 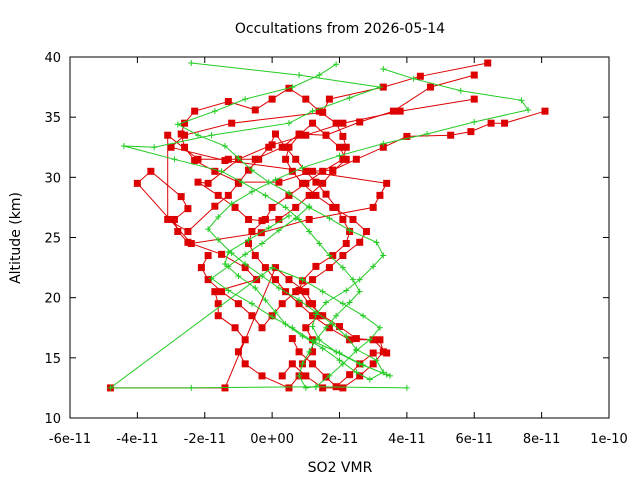 What do you see at coordinates (52, 58) in the screenshot?
I see `y-tick-label: 40` at bounding box center [52, 58].